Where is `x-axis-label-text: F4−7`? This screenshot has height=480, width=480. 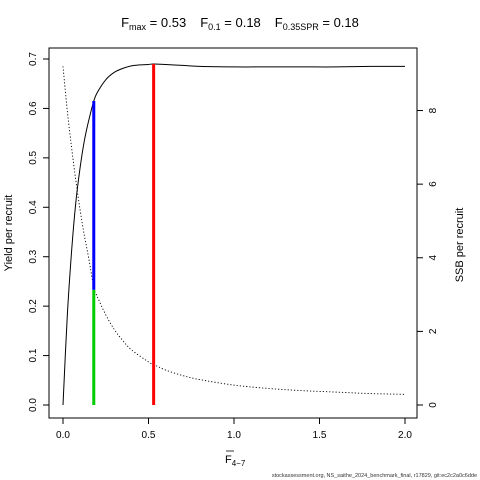 x-axis-label-text: F4−7 is located at coordinates (235, 461).